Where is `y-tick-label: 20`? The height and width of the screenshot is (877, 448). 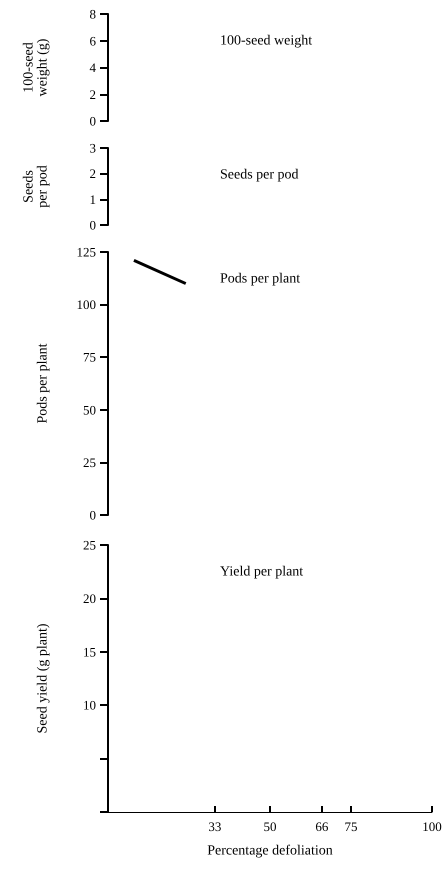 y-tick-label: 20 is located at coordinates (89, 598).